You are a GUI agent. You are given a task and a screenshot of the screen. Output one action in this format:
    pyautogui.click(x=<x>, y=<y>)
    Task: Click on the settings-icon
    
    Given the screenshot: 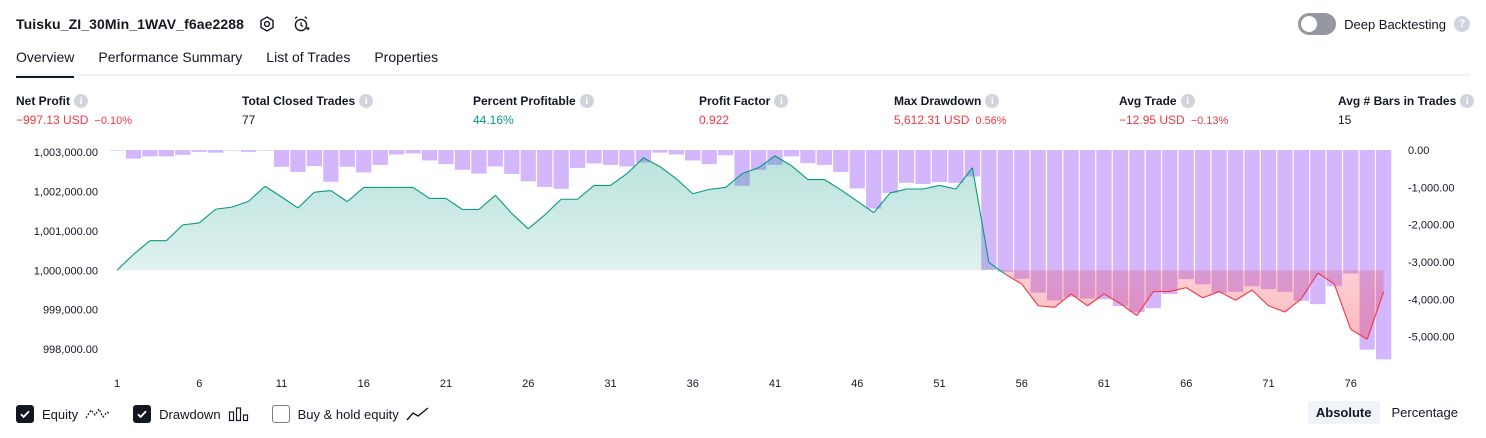 What is the action you would take?
    pyautogui.click(x=267, y=24)
    